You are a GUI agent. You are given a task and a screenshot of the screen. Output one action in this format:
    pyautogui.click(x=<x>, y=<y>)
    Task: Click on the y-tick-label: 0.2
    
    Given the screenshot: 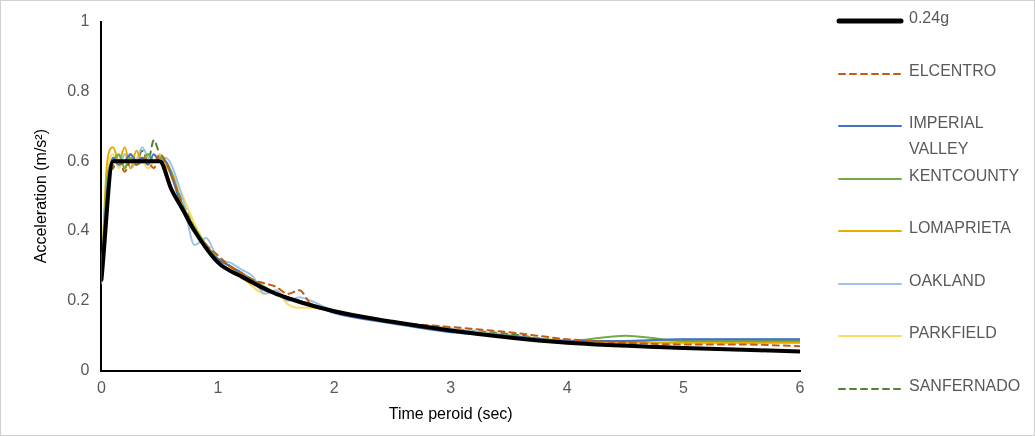 What is the action you would take?
    pyautogui.click(x=78, y=300)
    